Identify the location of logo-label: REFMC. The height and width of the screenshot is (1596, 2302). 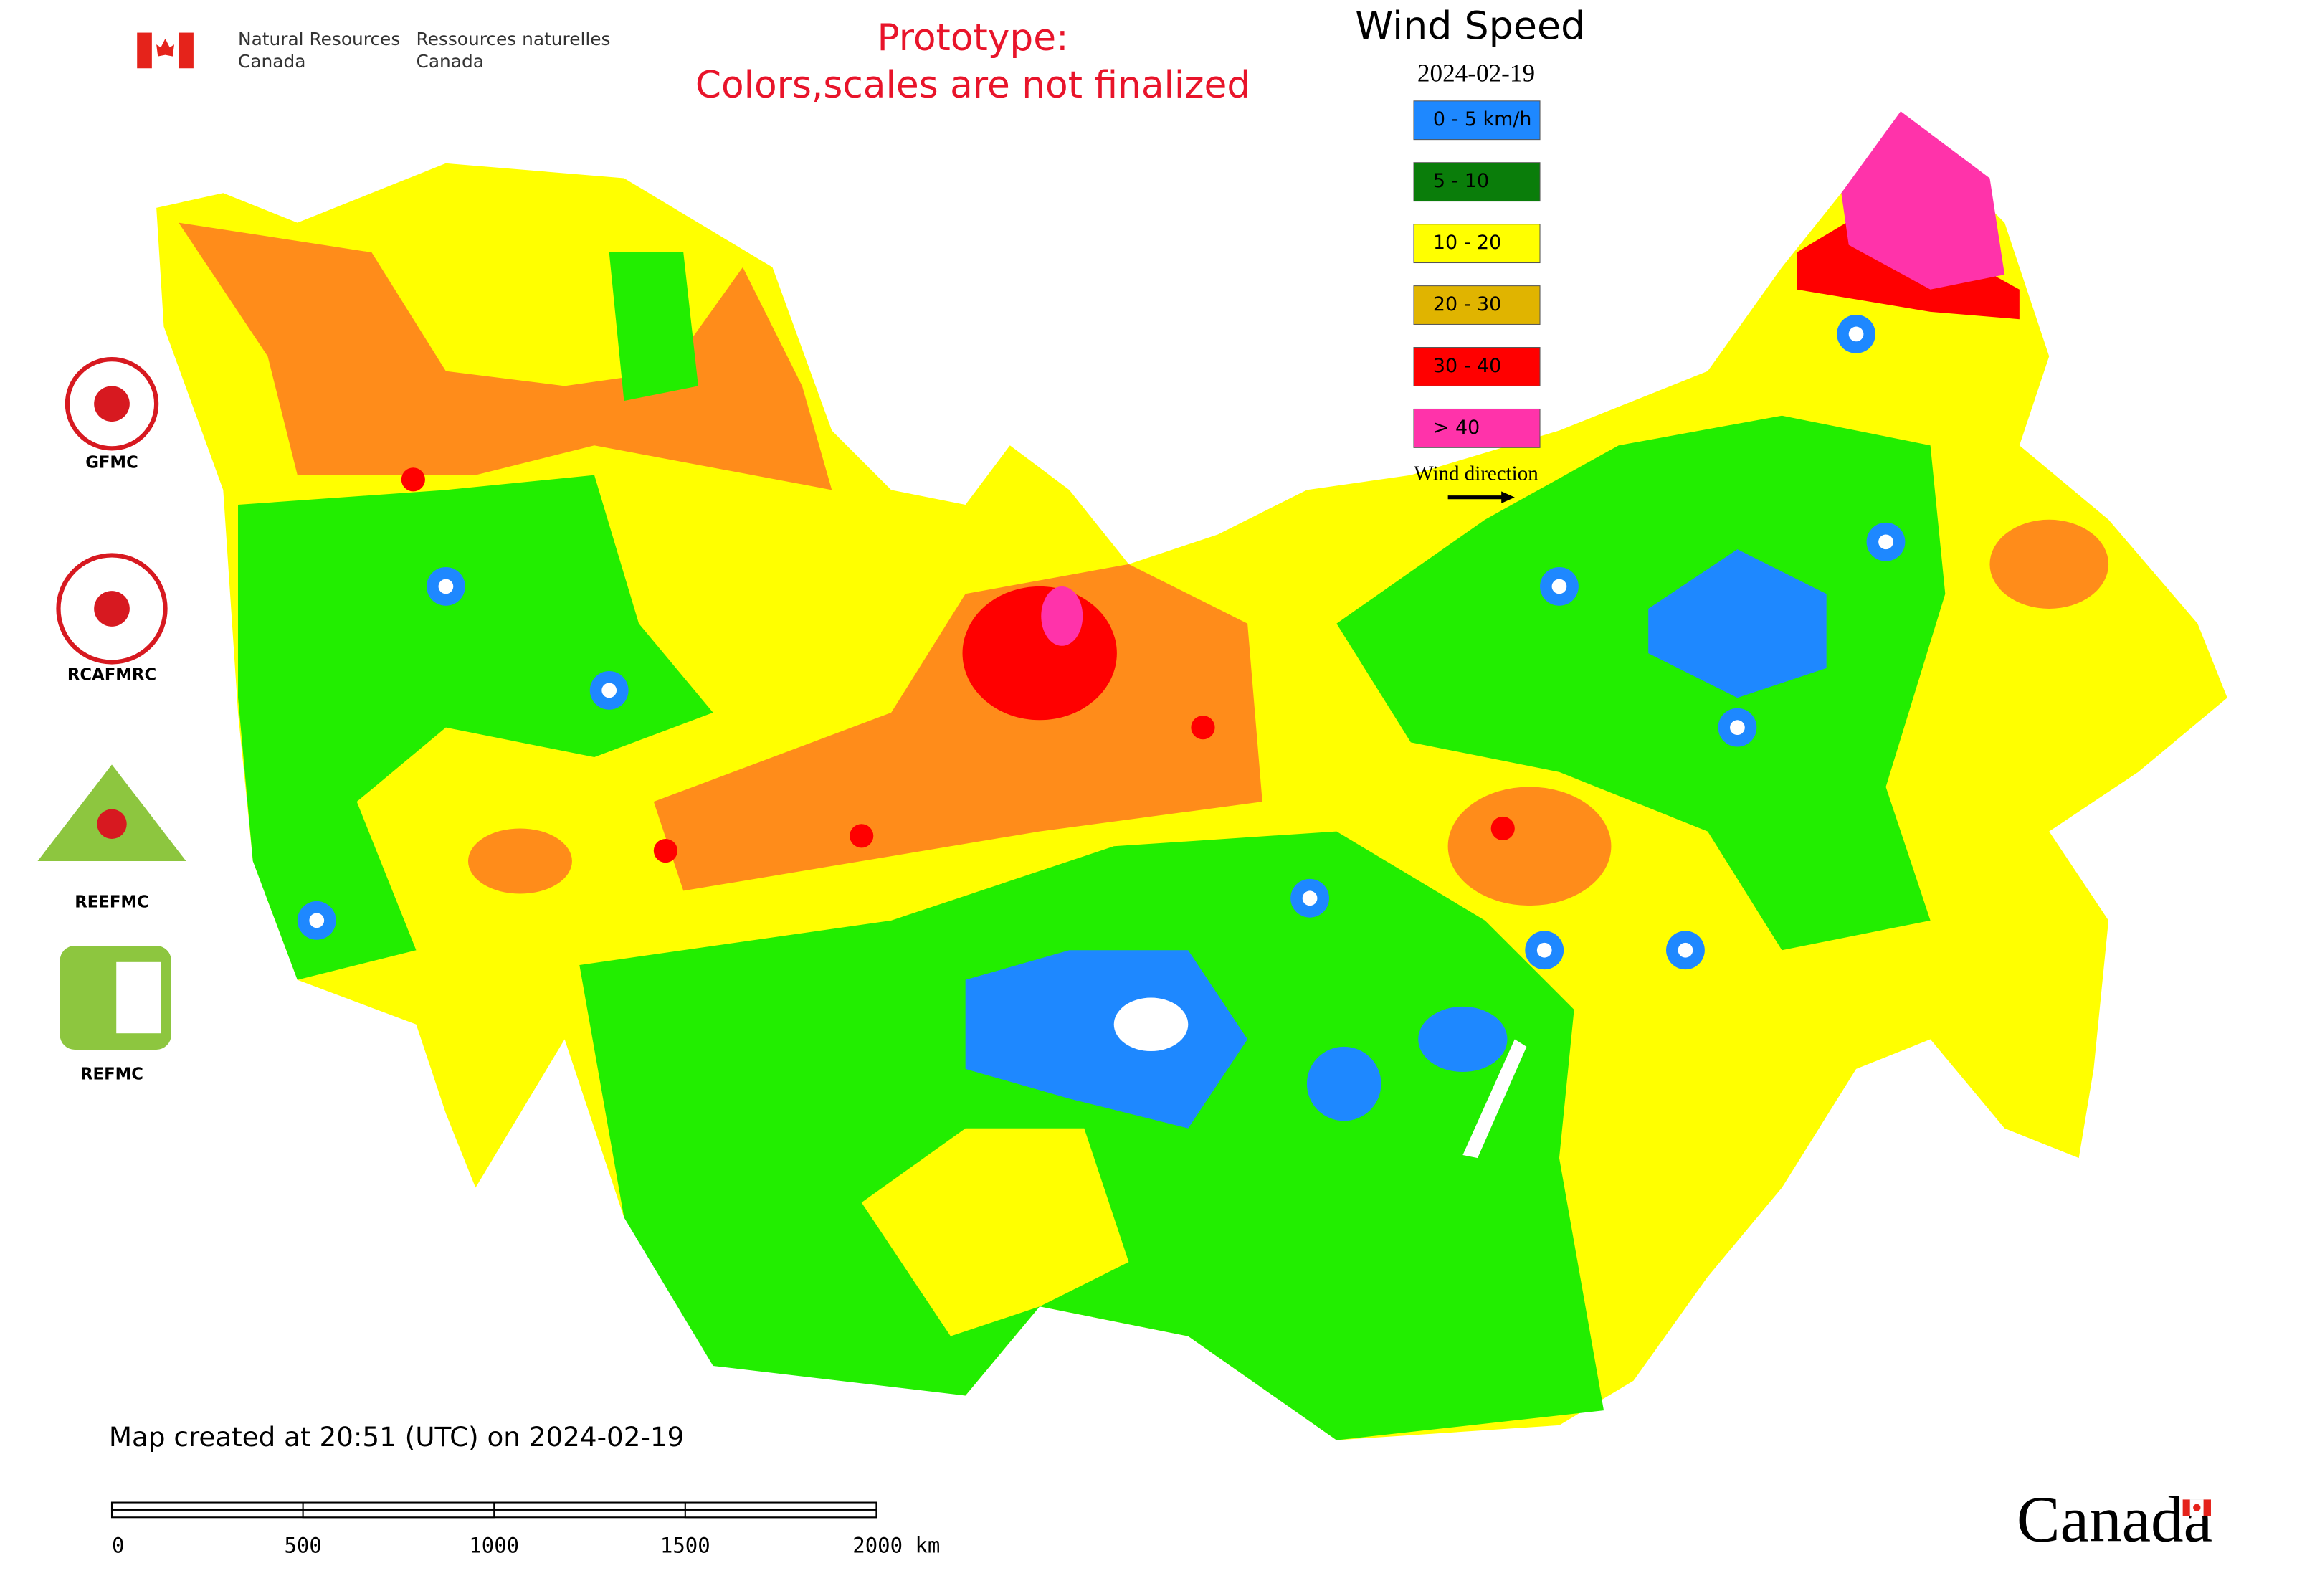
(112, 1074).